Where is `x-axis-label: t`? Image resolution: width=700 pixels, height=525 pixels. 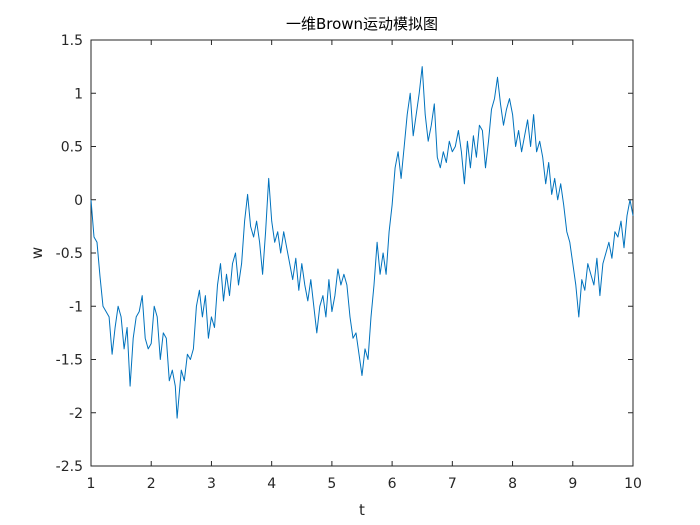 x-axis-label: t is located at coordinates (362, 510).